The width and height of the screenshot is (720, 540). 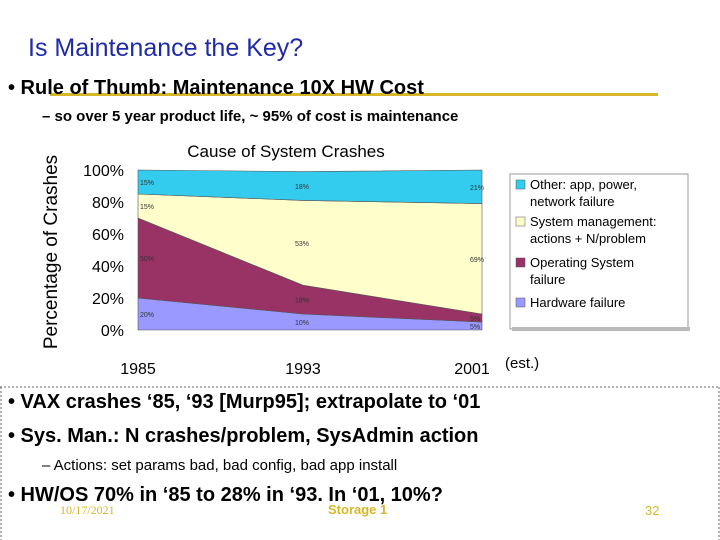 I want to click on bullet-rule-of-thumb: • Rule of Thumb: Maintenance 10X HW Cost, so click(x=216, y=88).